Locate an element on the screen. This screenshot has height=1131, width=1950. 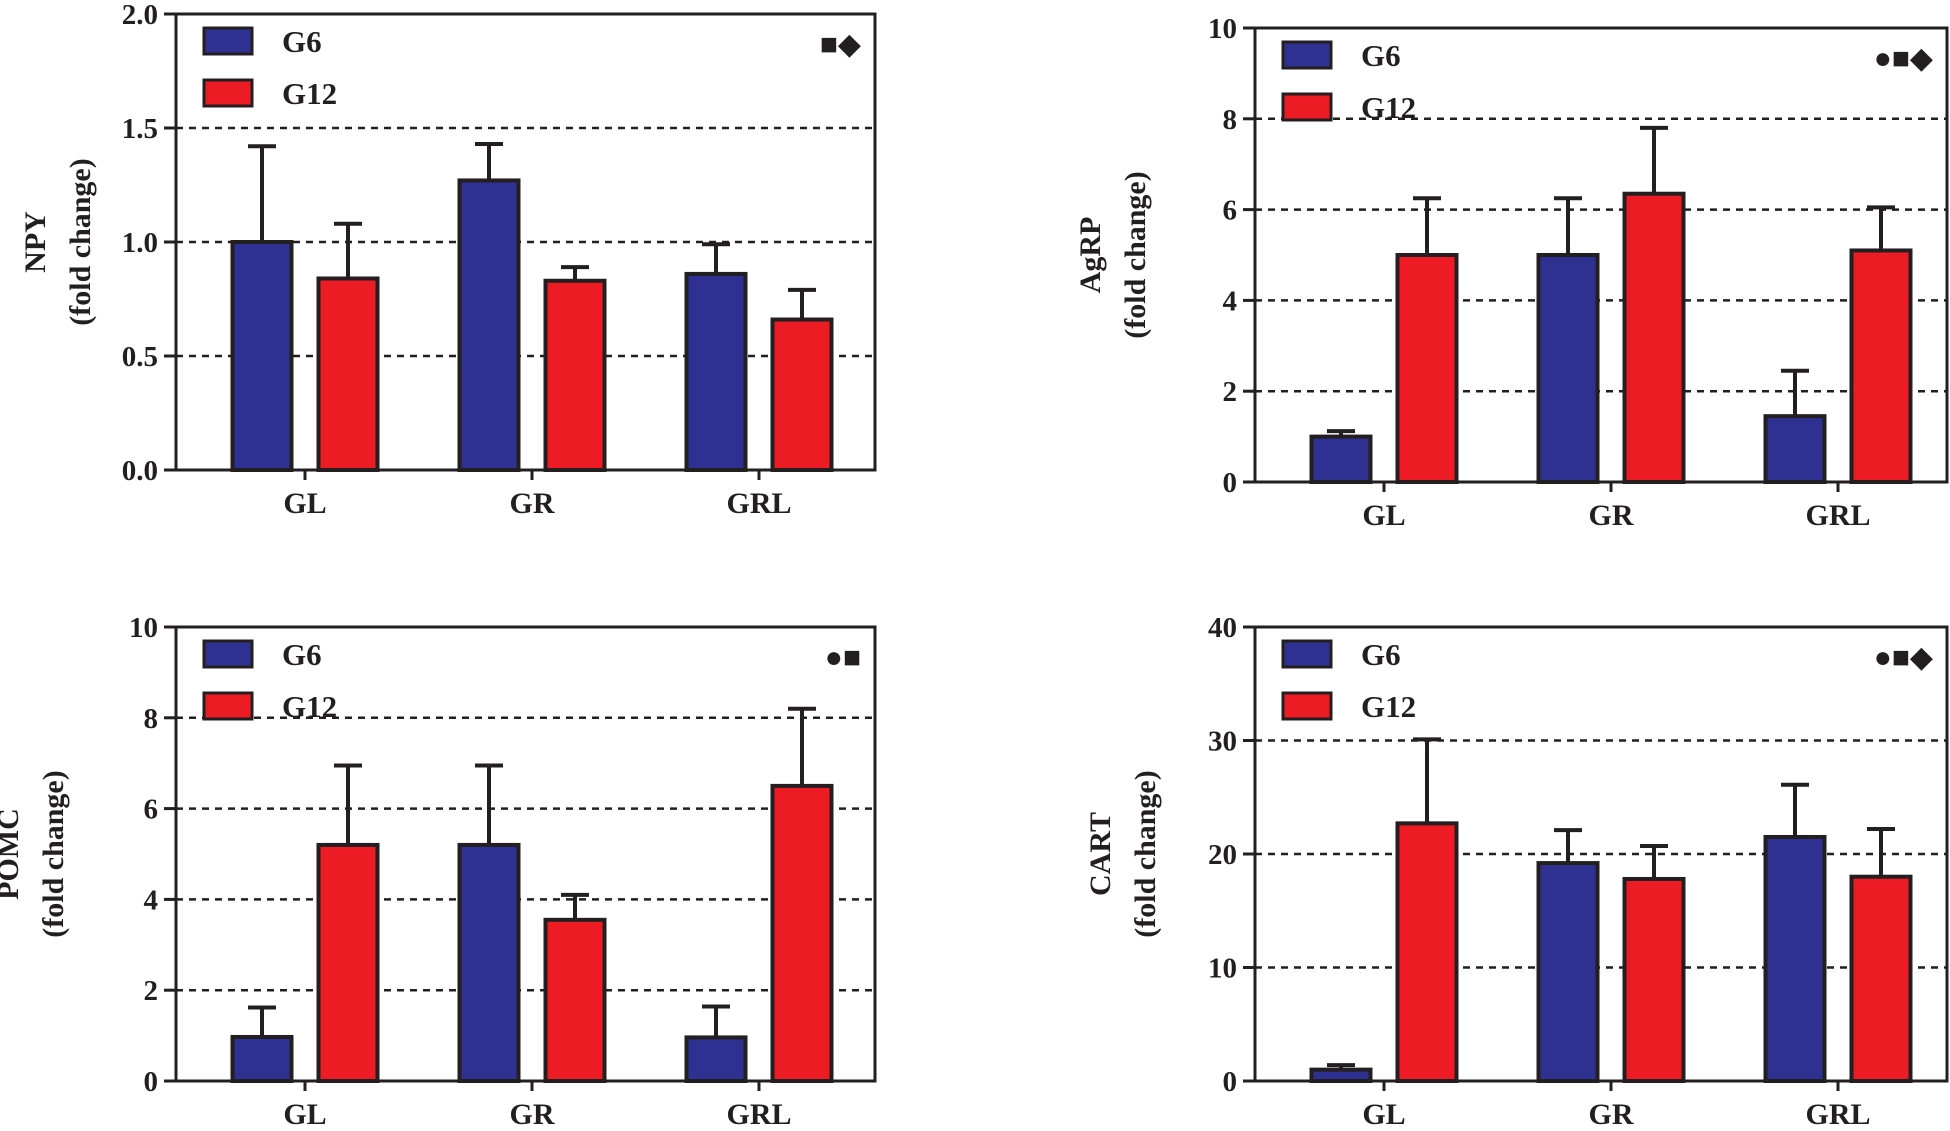
y-tick-label: 1.5 is located at coordinates (140, 129).